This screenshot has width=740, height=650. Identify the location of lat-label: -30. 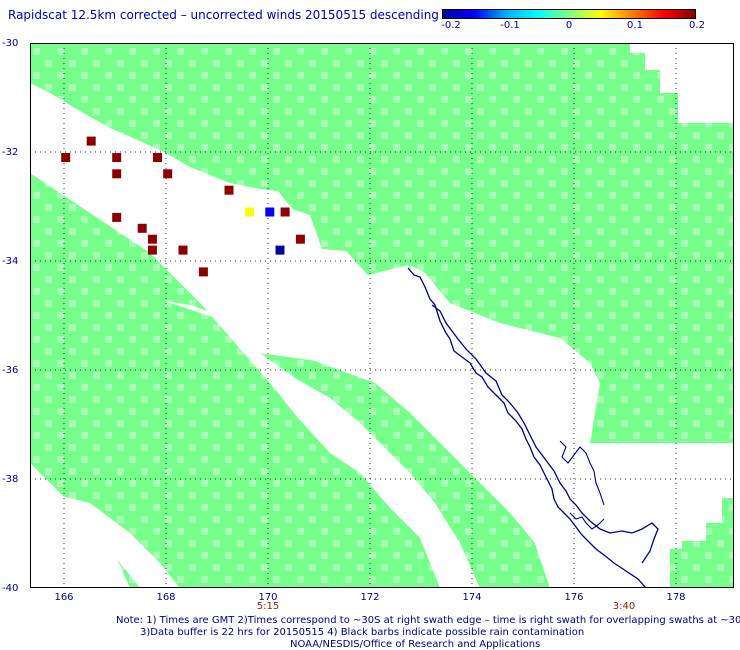
(10, 43).